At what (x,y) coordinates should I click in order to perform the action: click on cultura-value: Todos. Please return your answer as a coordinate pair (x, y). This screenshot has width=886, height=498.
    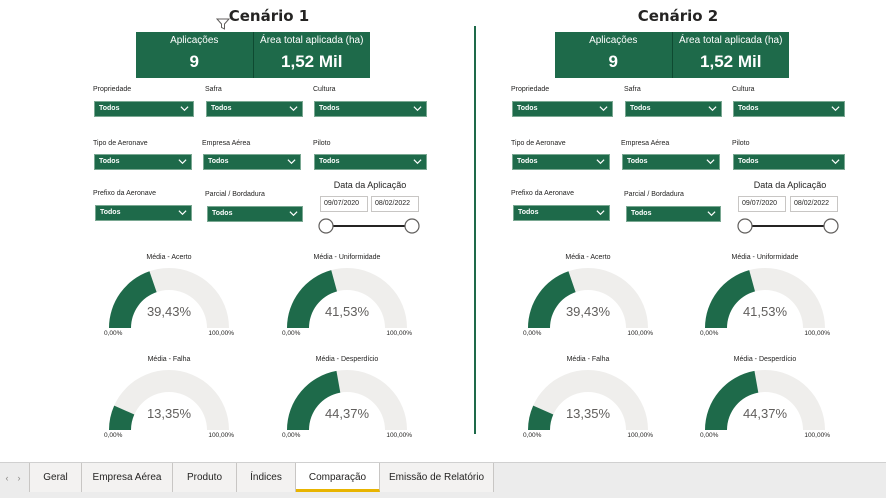
    Looking at the image, I should click on (748, 108).